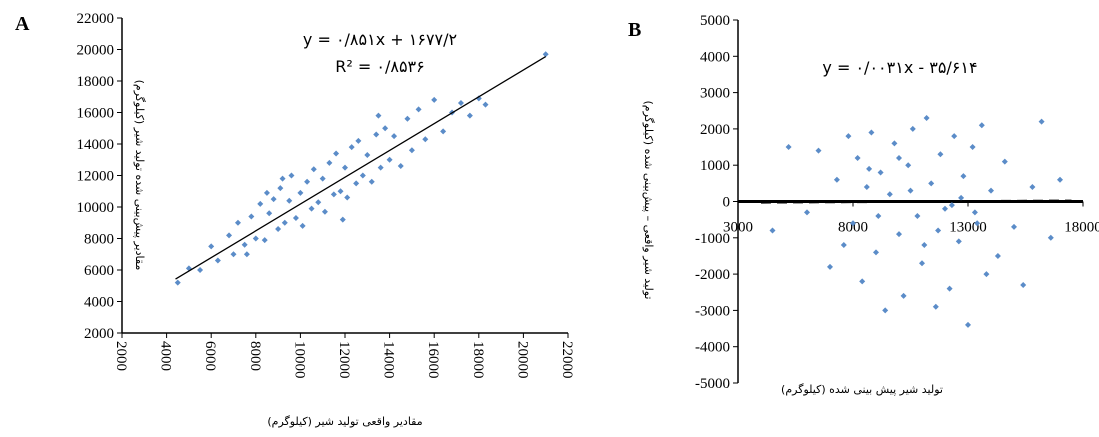 The height and width of the screenshot is (437, 1099). What do you see at coordinates (522, 360) in the screenshot?
I see `x-tick-label: 20000` at bounding box center [522, 360].